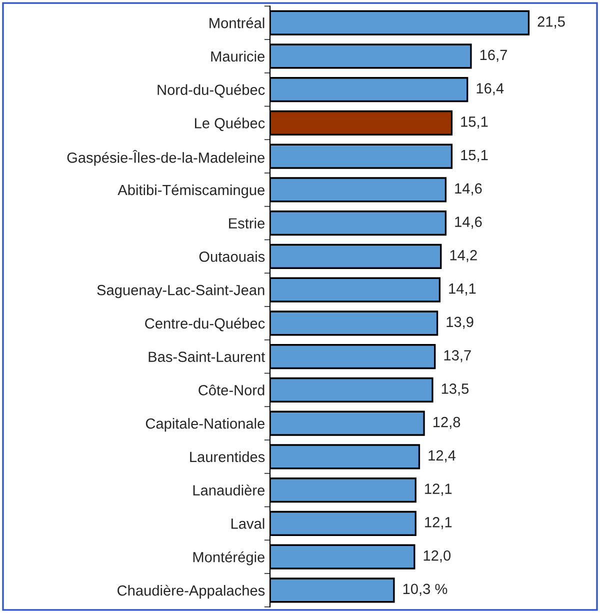 The width and height of the screenshot is (600, 613). Describe the element at coordinates (229, 124) in the screenshot. I see `y-tick-label: Le Québec` at that location.